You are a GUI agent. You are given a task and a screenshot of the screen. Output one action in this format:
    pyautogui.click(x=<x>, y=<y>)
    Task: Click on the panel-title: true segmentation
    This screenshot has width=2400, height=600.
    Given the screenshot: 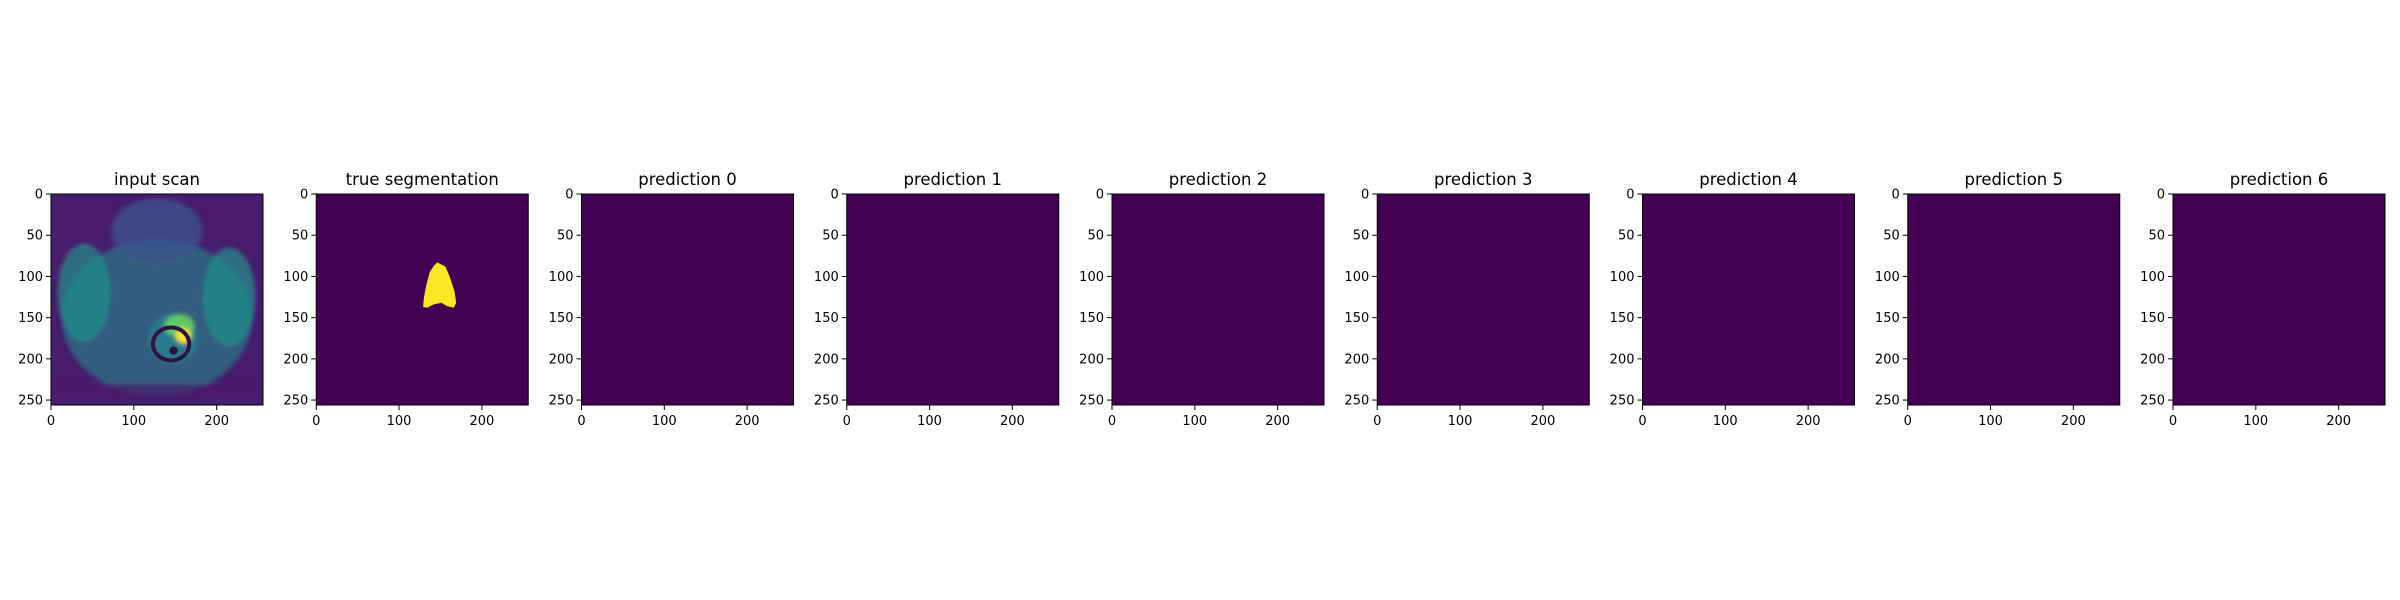 What is the action you would take?
    pyautogui.click(x=422, y=179)
    